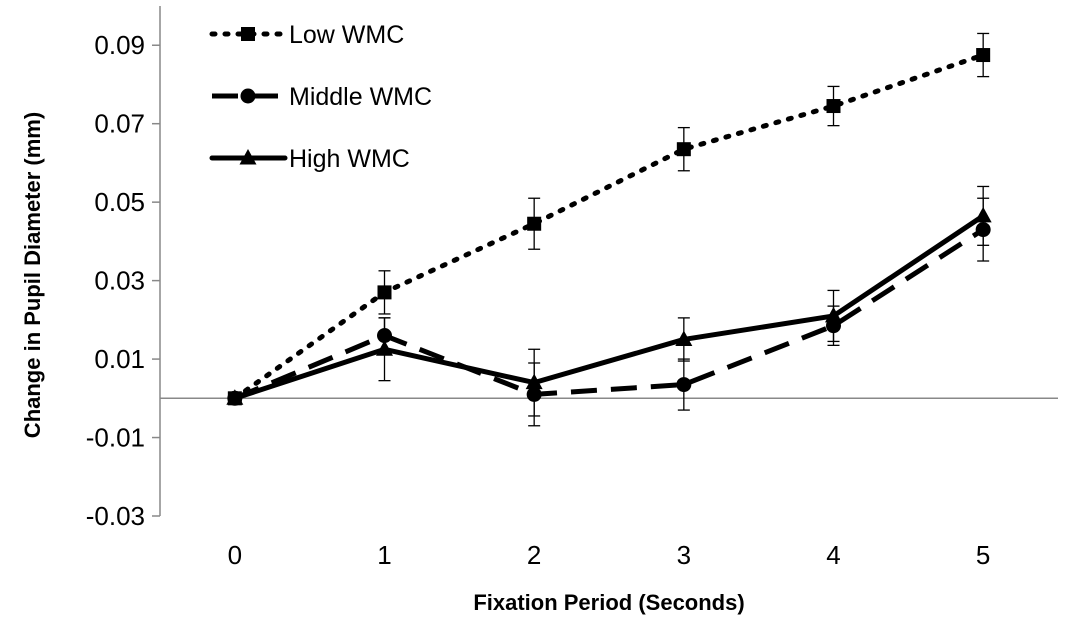  I want to click on middle-wmc-legend-label: Middle WMC, so click(360, 97).